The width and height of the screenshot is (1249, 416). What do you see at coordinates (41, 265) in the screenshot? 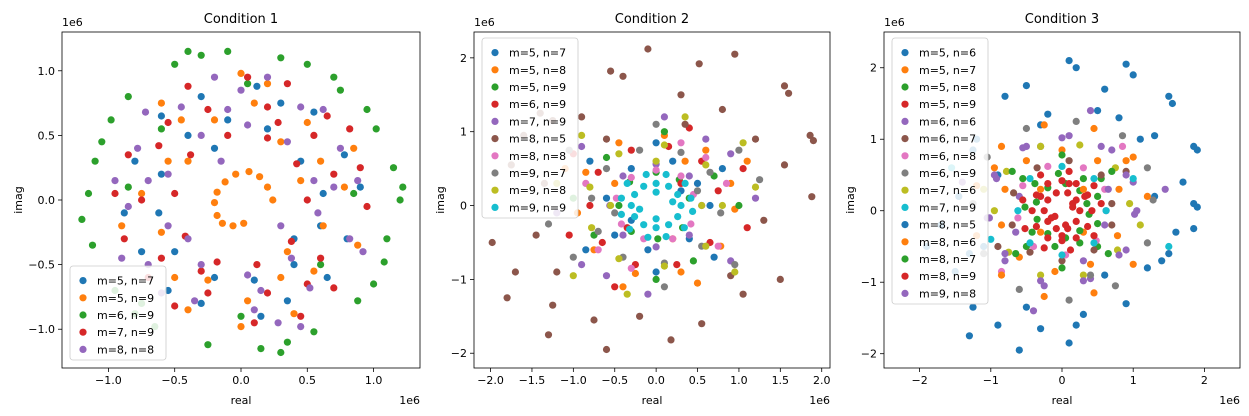
I see `y-tick-label: −0.5` at bounding box center [41, 265].